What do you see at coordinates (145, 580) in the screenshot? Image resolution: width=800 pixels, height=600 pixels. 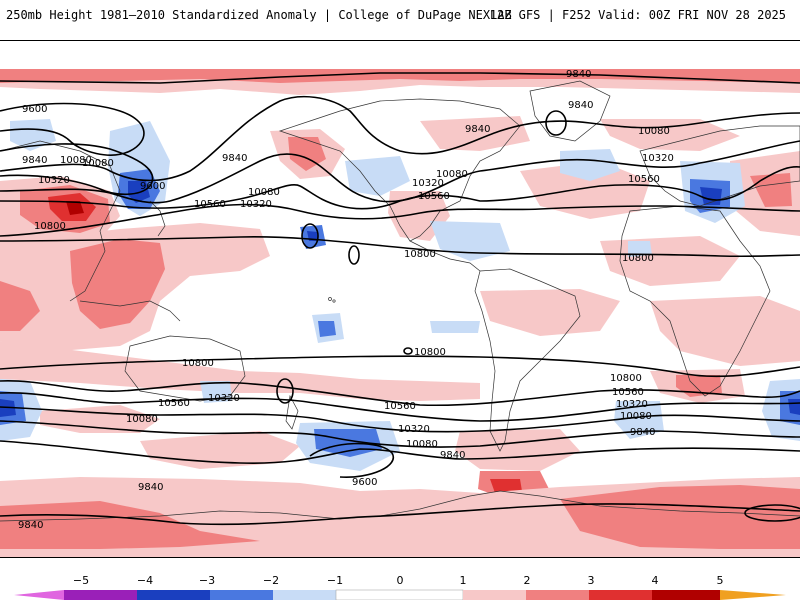 I see `legend-tick: −4` at bounding box center [145, 580].